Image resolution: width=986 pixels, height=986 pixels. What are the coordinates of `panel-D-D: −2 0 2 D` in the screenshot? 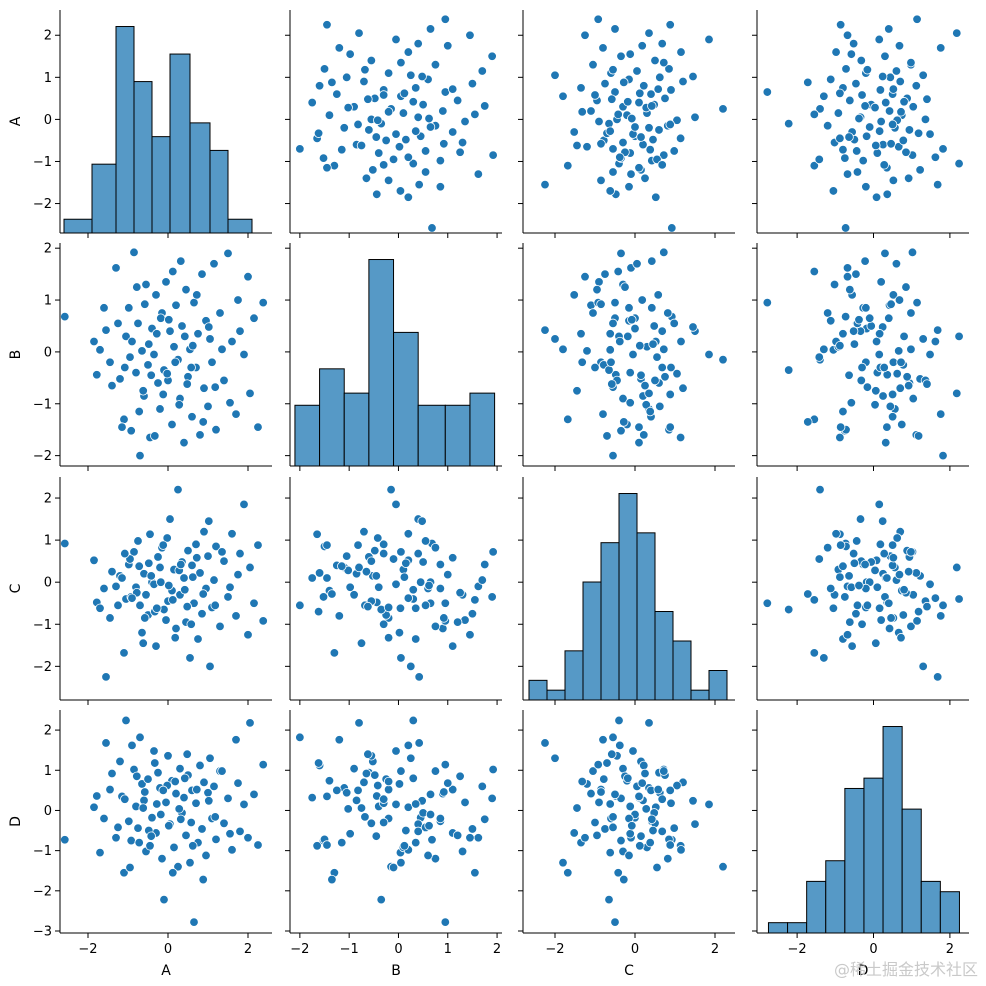 It's located at (860, 844).